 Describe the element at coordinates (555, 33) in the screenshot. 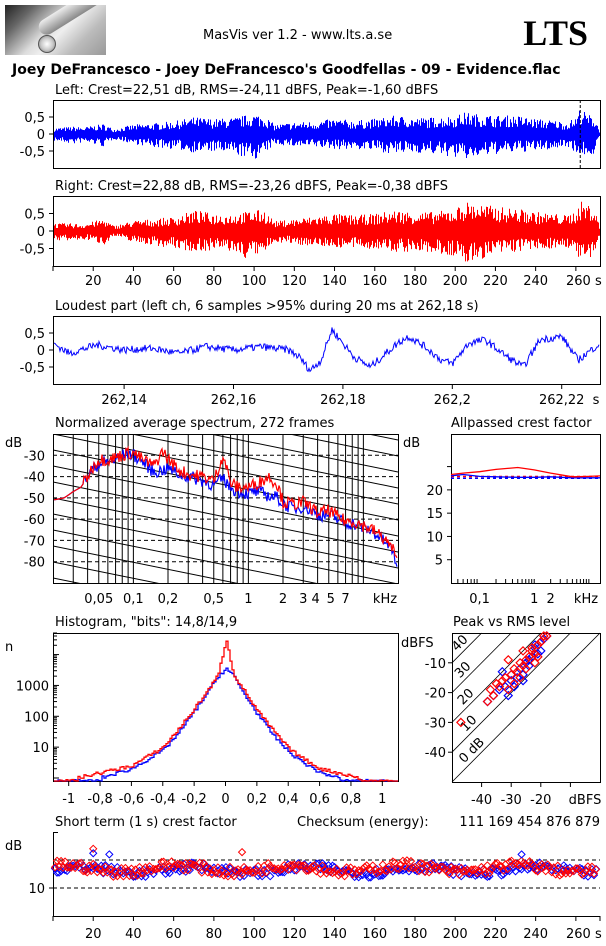

I see `brand-logo-text: LTS` at that location.